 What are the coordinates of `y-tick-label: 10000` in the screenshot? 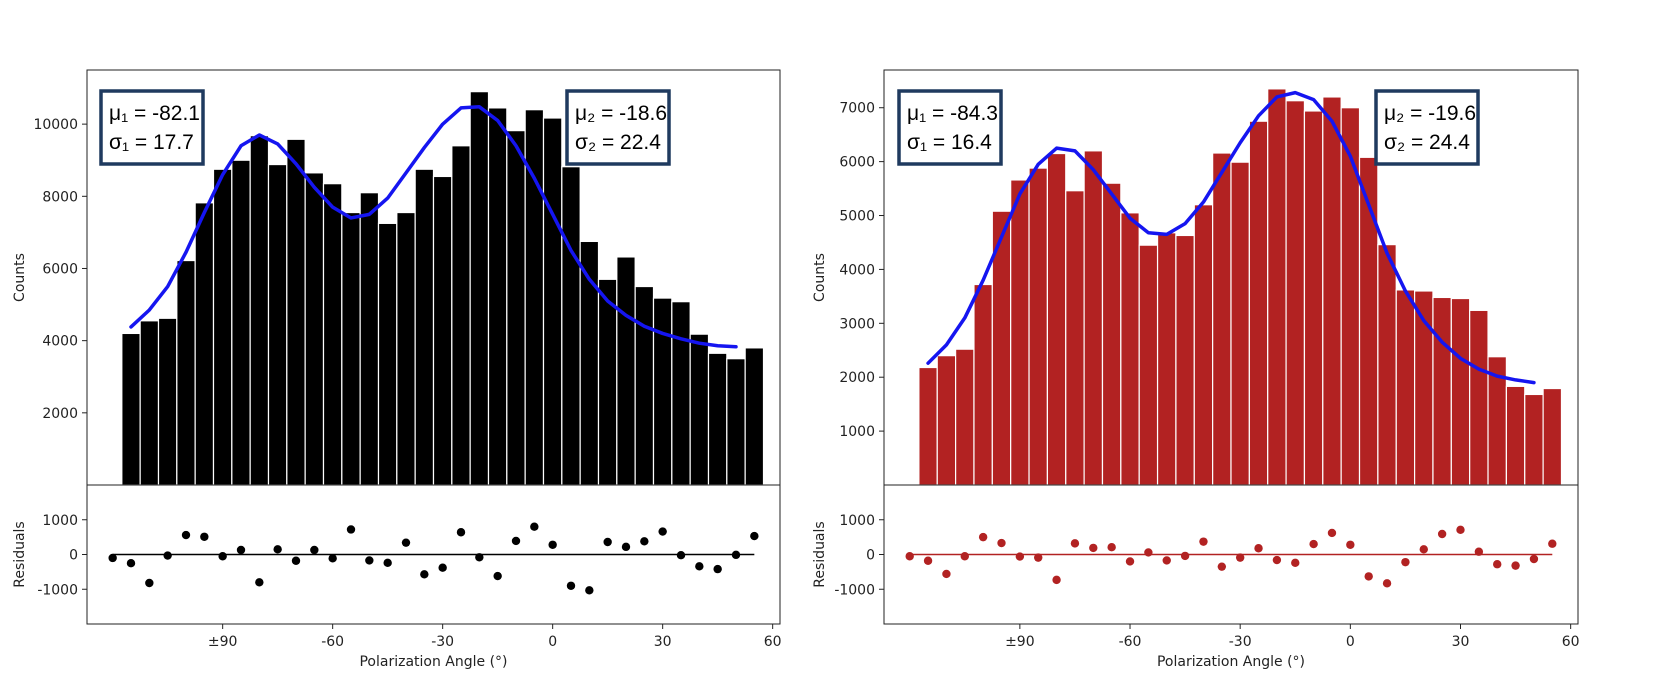 It's located at (55, 125).